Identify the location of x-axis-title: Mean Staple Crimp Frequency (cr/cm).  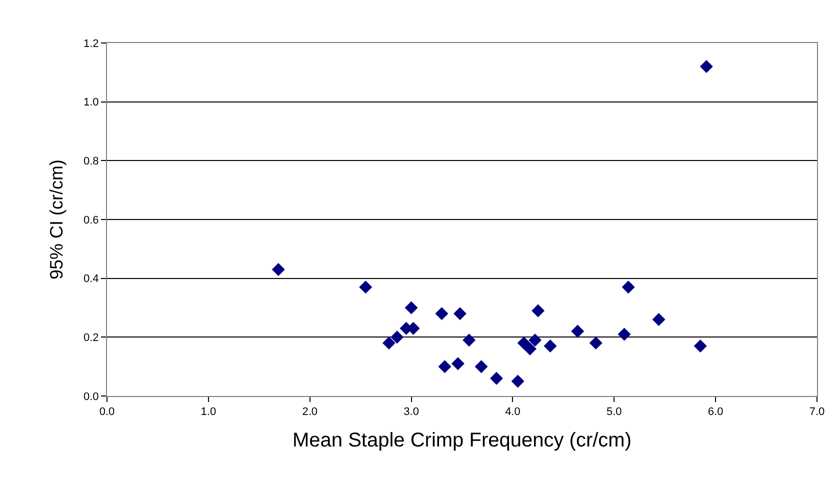
(462, 441).